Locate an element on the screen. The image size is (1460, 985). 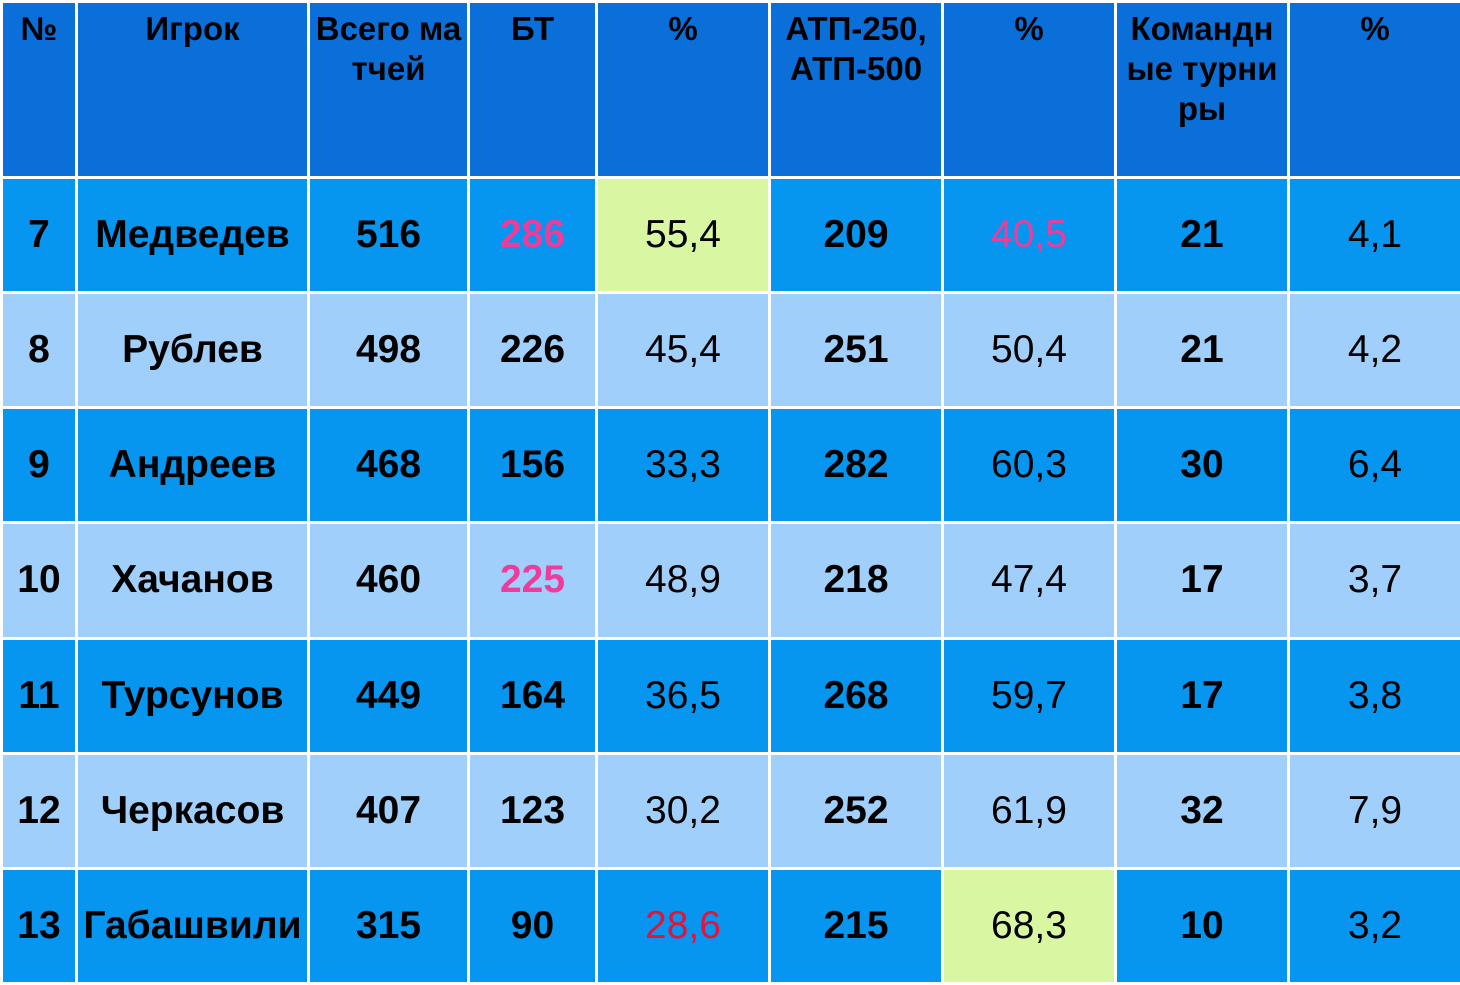
table-cell: 8 is located at coordinates (39, 350).